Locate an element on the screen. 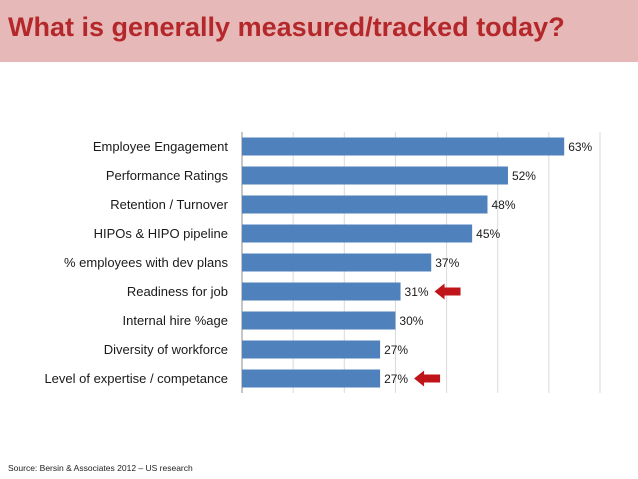 This screenshot has height=479, width=638. category-label: Level of expertise / competance is located at coordinates (136, 378).